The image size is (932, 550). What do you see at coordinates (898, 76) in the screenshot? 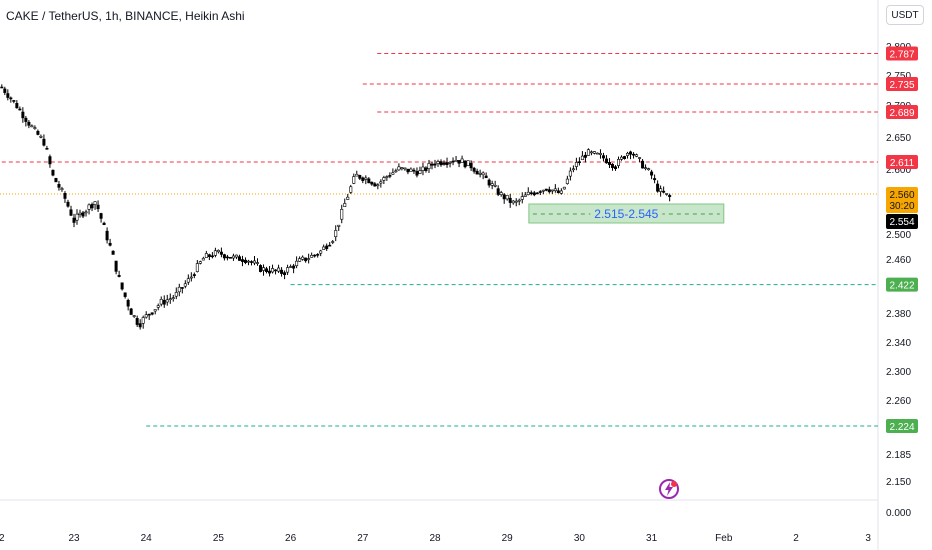
I see `y-tick-label: 2.750` at bounding box center [898, 76].